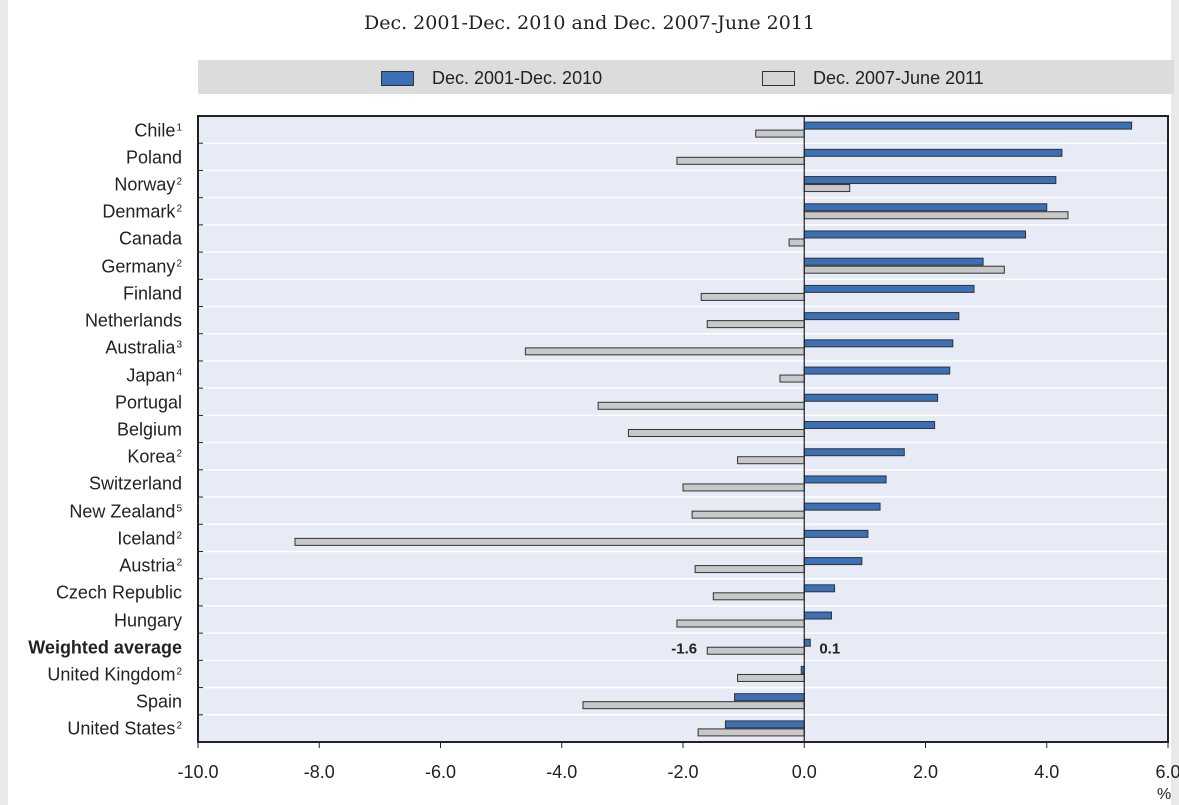 The height and width of the screenshot is (805, 1179). I want to click on footnote-marker: 4, so click(179, 373).